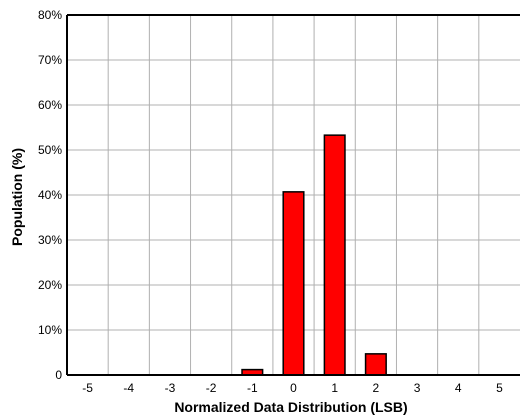 This screenshot has height=419, width=522. What do you see at coordinates (50, 15) in the screenshot?
I see `y-tick-label: 80%` at bounding box center [50, 15].